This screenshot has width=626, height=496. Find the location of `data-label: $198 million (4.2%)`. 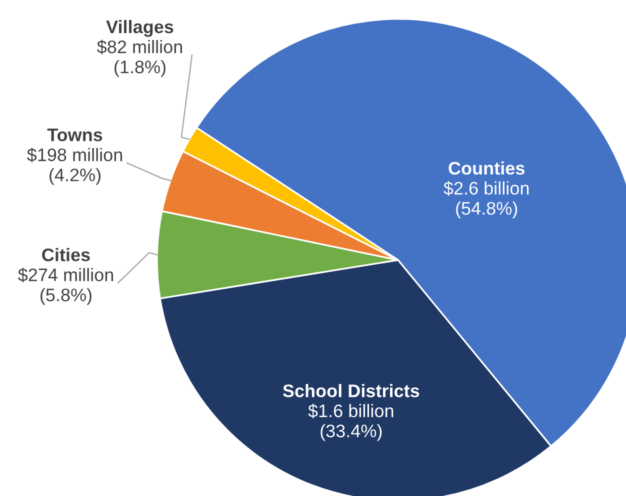

data-label: $198 million (4.2%) is located at coordinates (74, 166).